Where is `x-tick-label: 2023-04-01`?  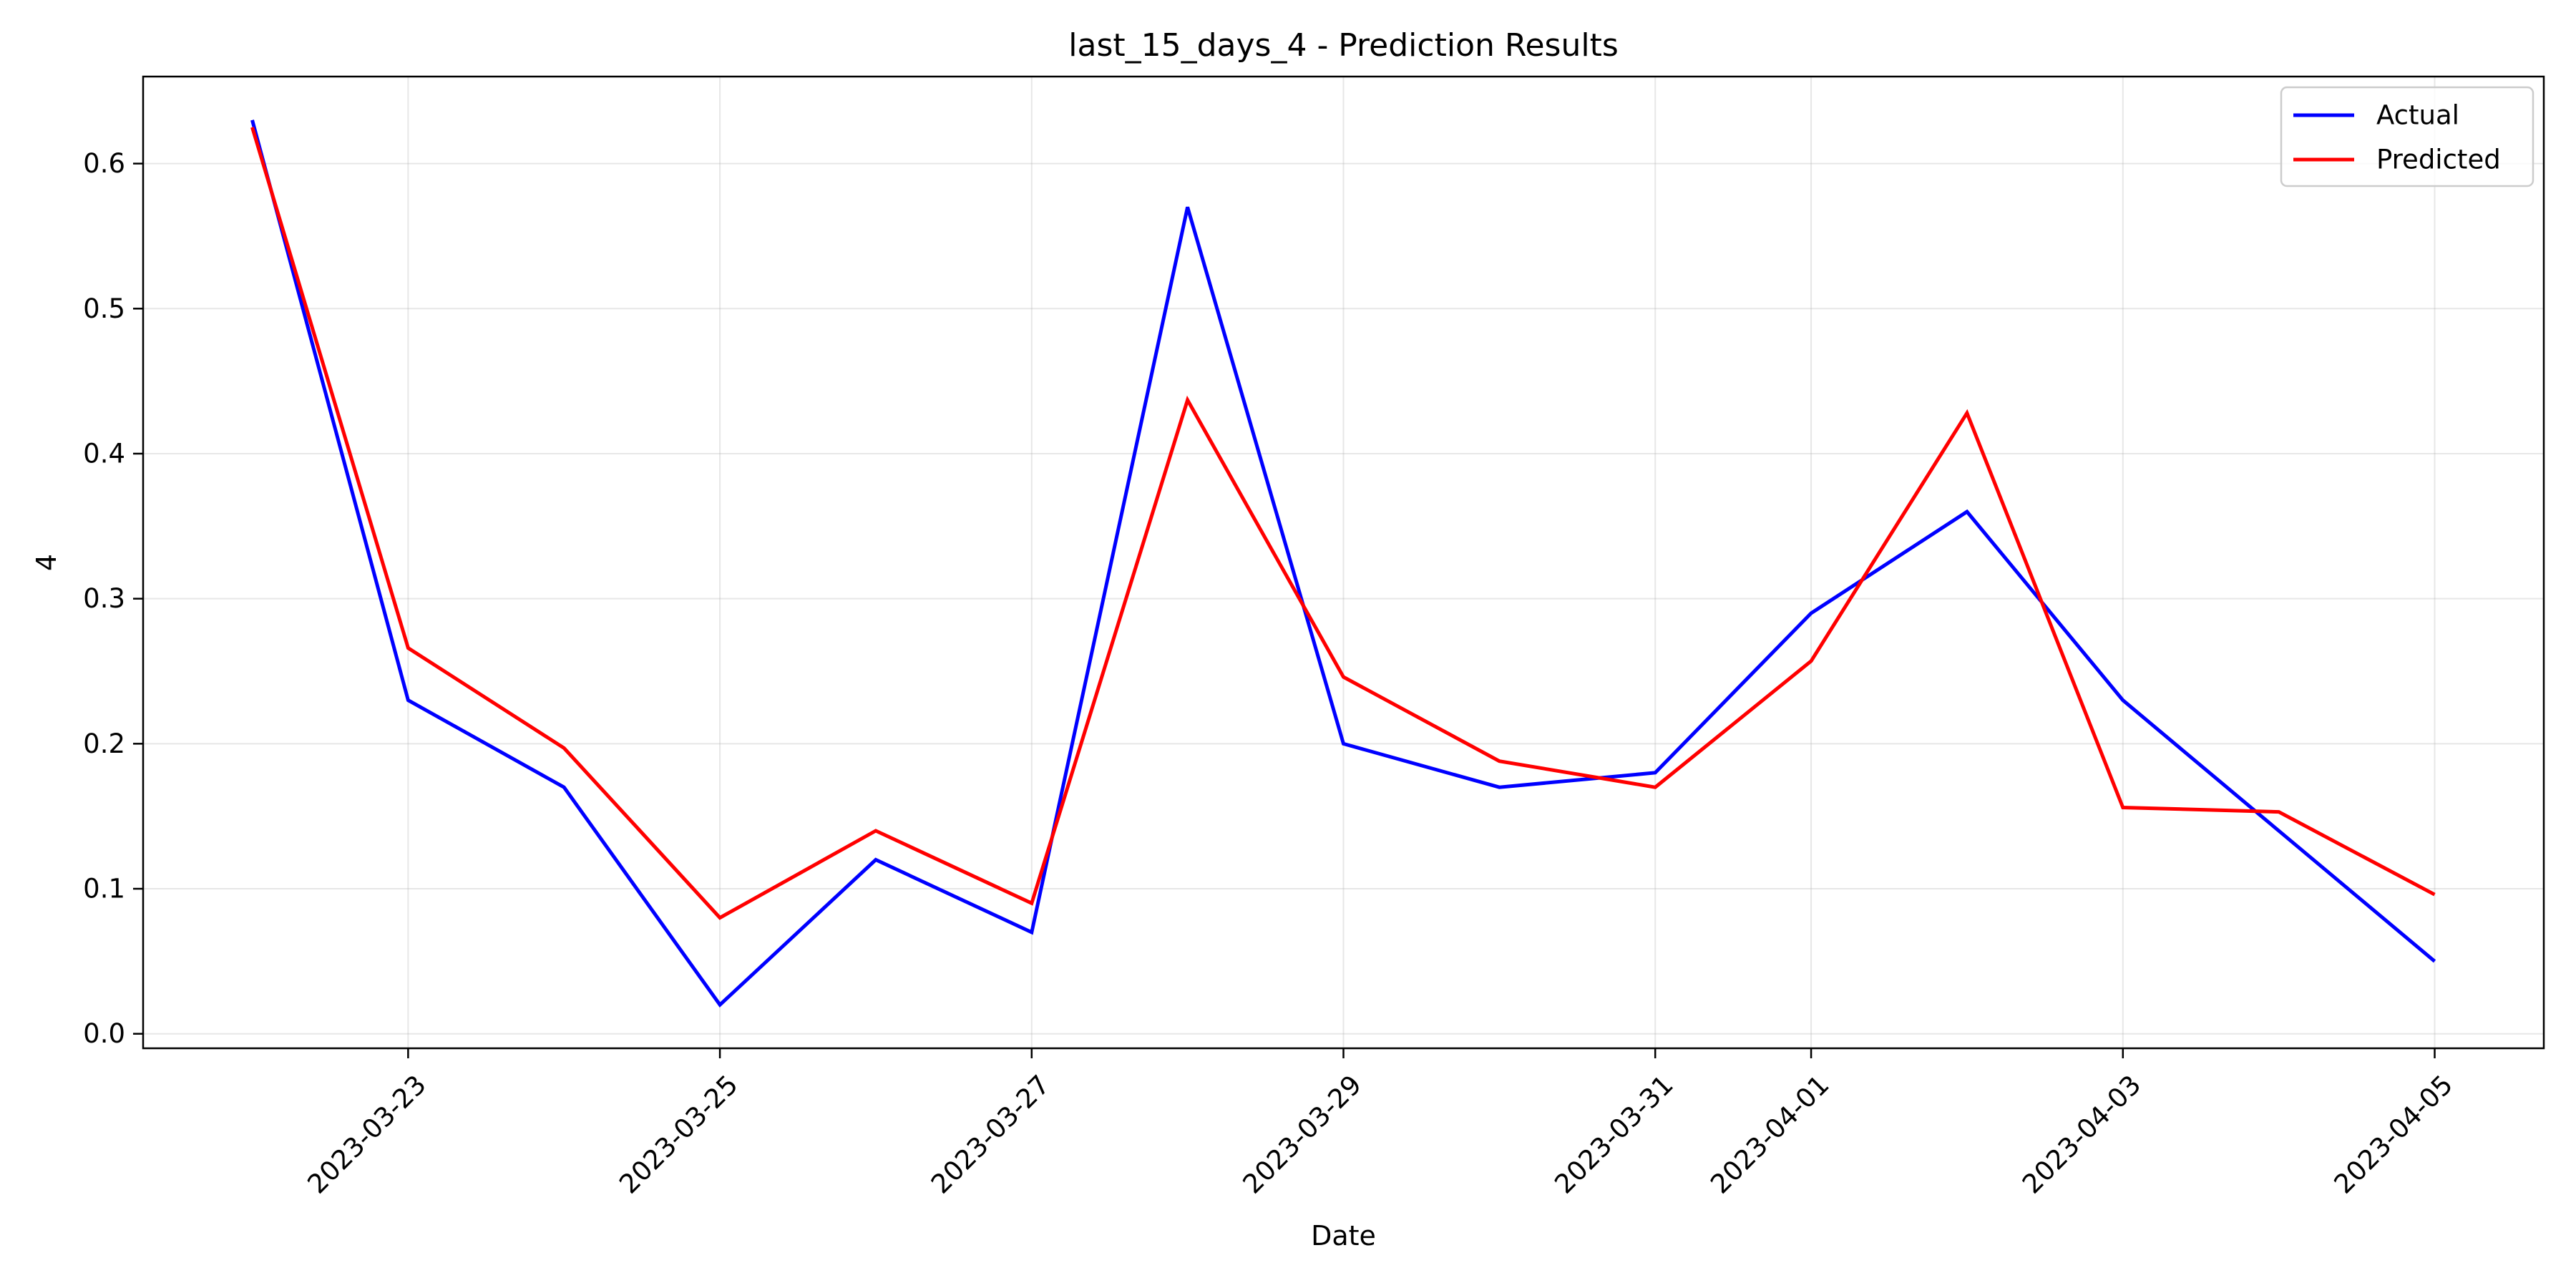
x-tick-label: 2023-04-01 is located at coordinates (1769, 1134).